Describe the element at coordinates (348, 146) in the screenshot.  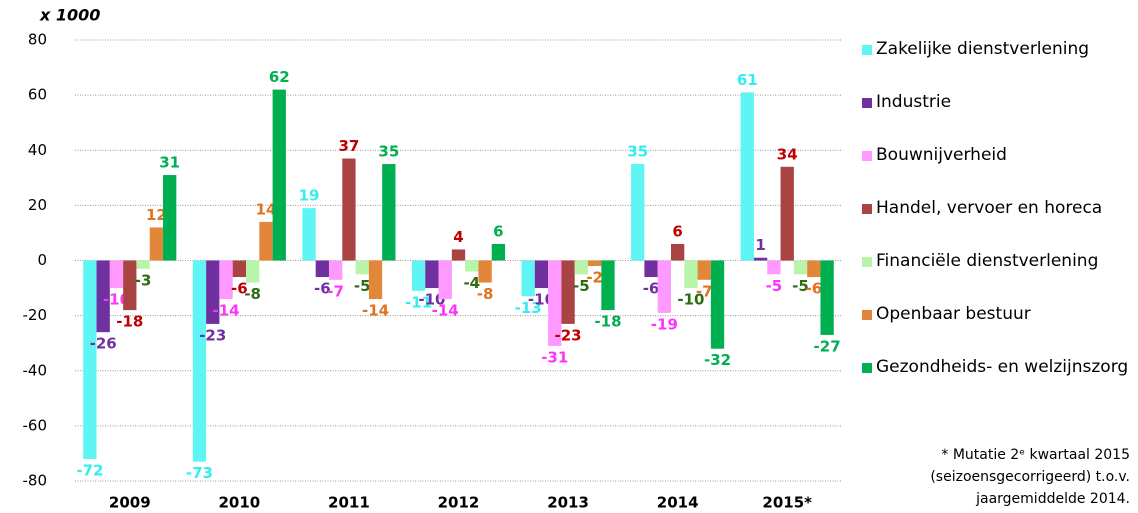
I see `data-label: 37` at that location.